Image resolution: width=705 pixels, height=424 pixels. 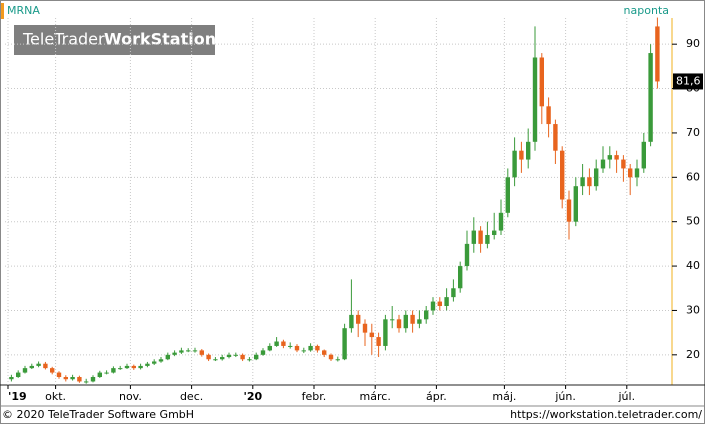 What do you see at coordinates (314, 396) in the screenshot?
I see `x-tick-label: febr.` at bounding box center [314, 396].